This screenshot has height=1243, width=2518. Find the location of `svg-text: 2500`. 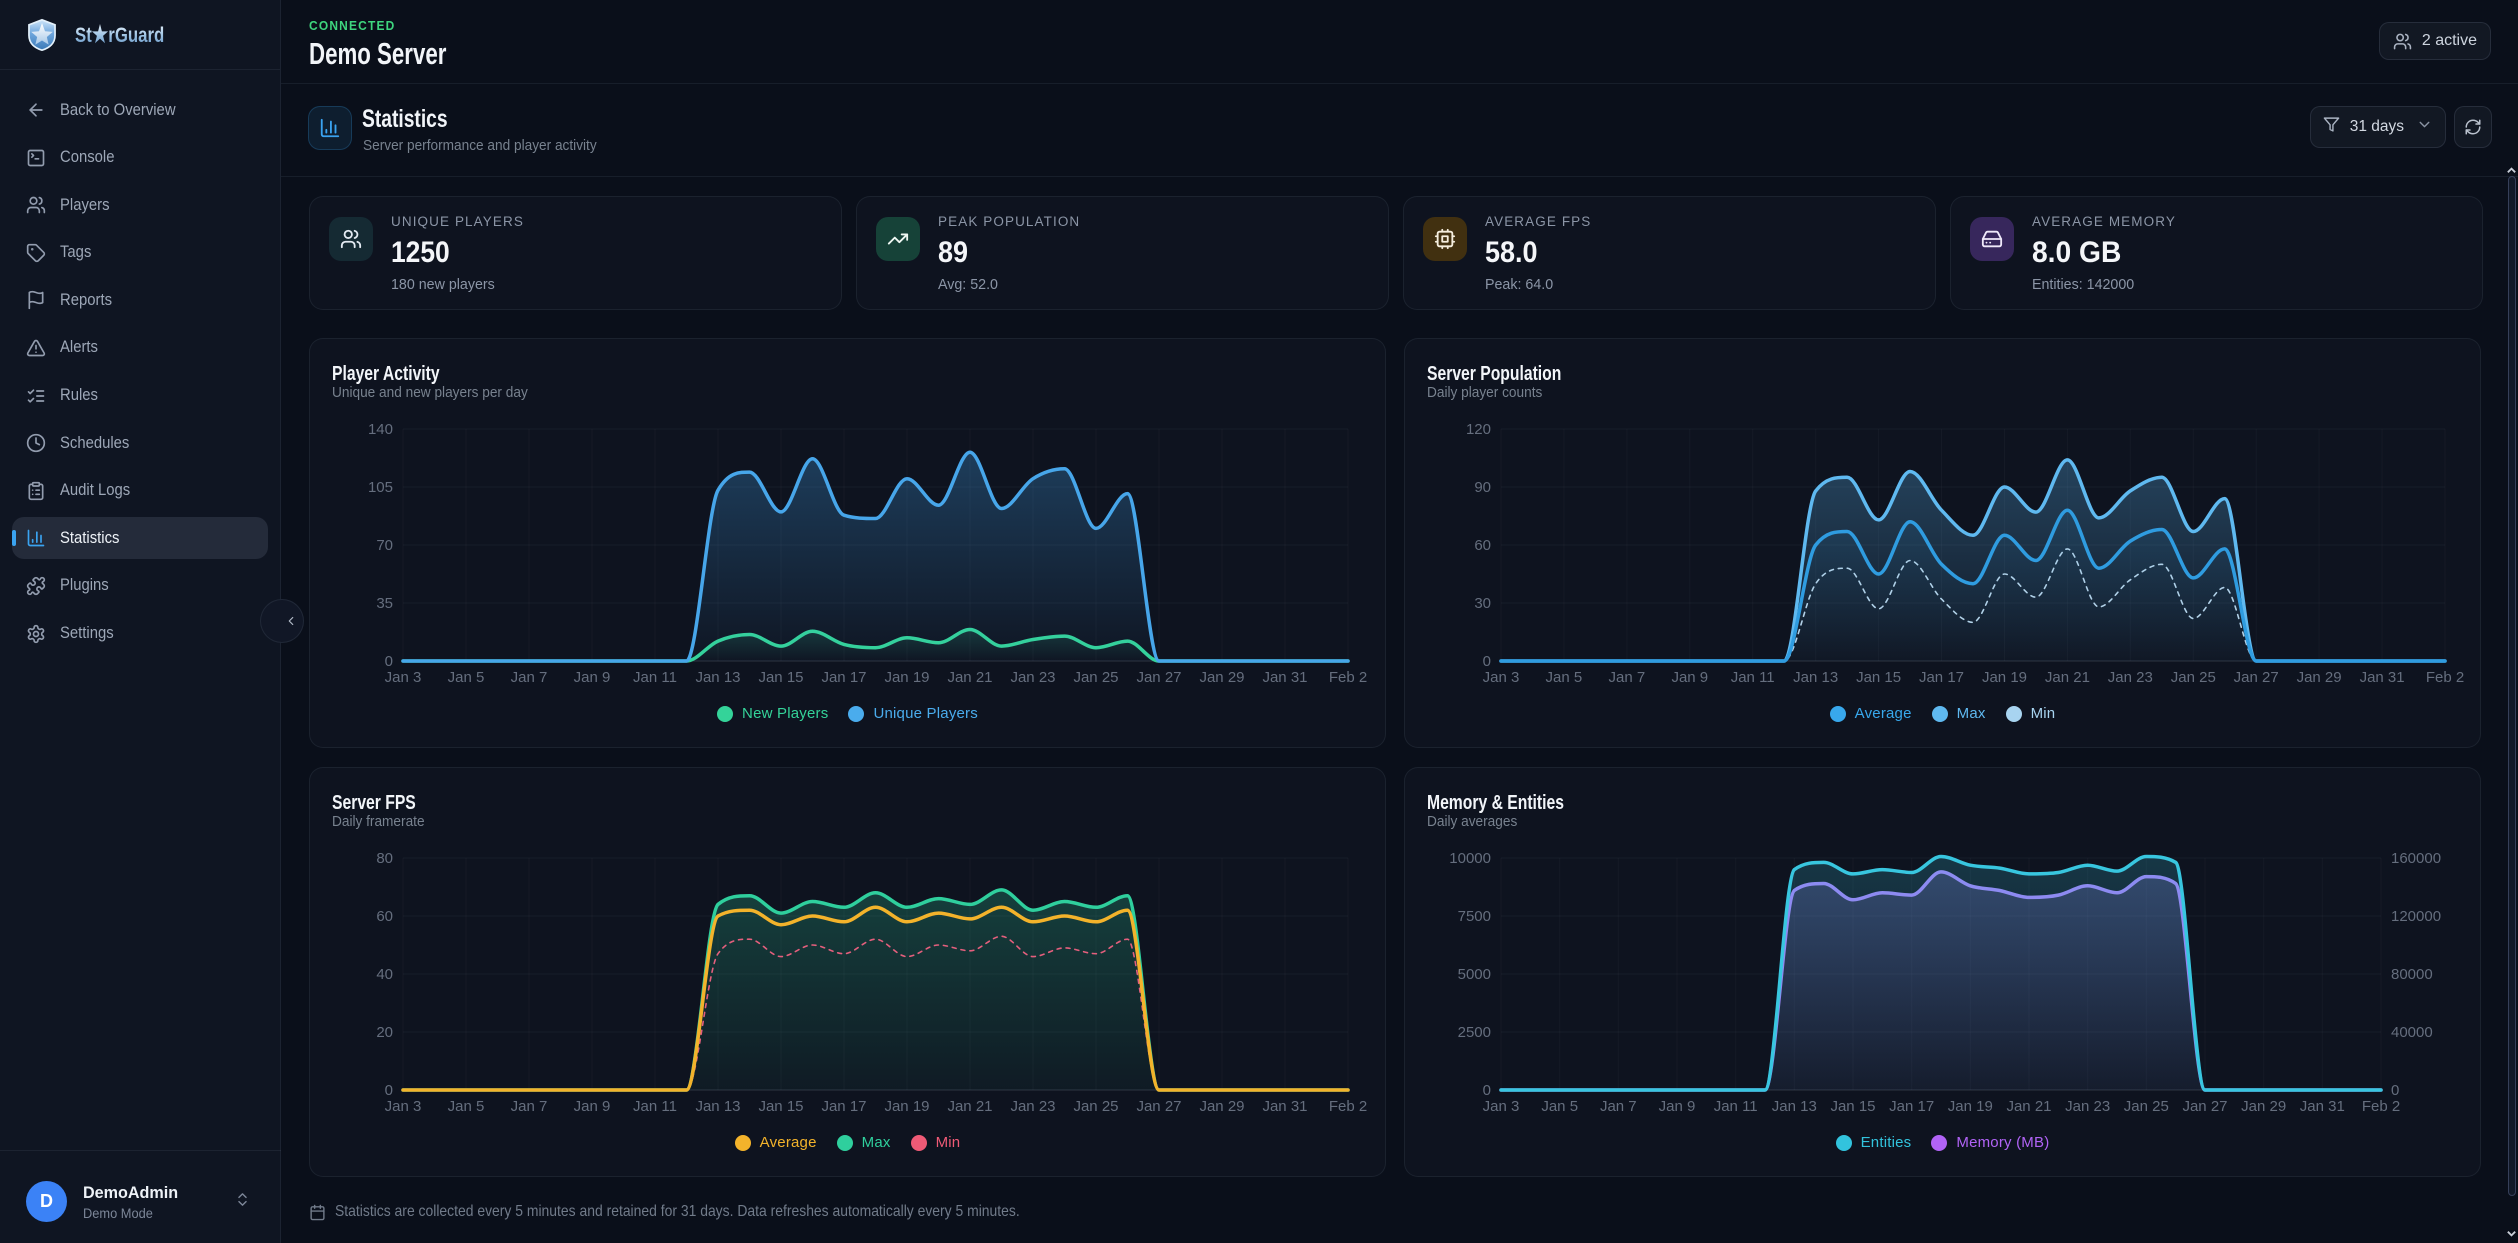

svg-text: 2500 is located at coordinates (1474, 1032).